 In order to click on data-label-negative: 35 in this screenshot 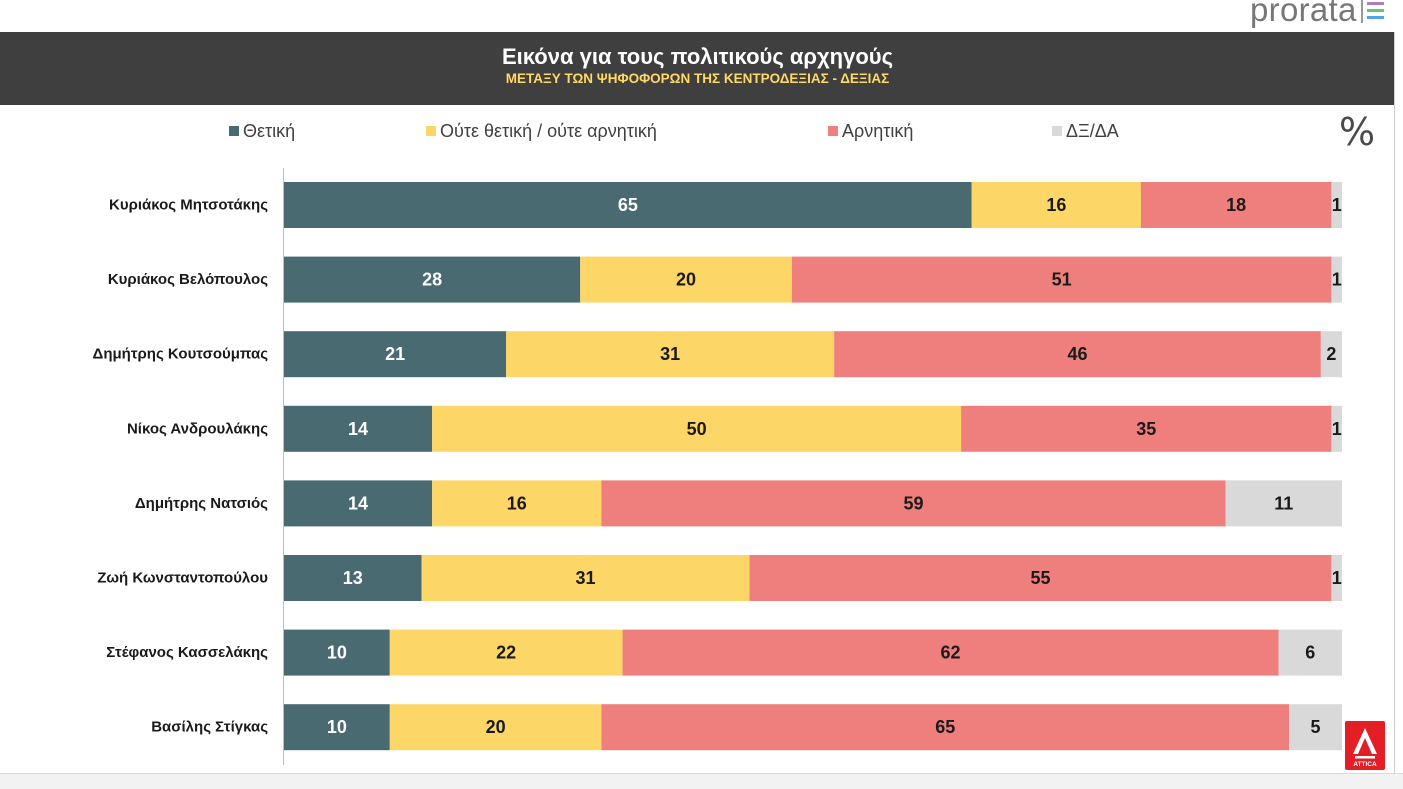, I will do `click(1146, 429)`.